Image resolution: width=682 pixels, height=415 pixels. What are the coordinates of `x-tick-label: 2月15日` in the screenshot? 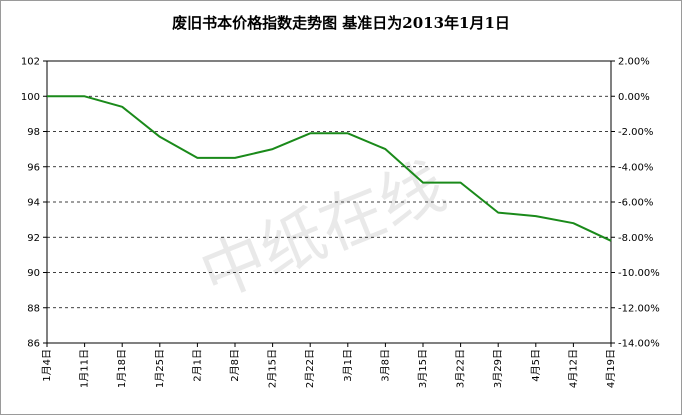 It's located at (273, 368).